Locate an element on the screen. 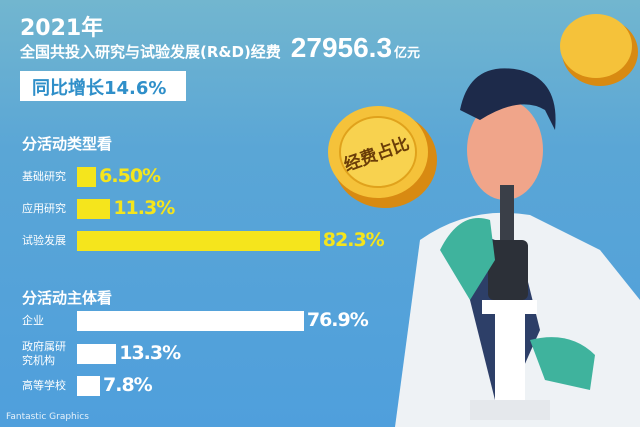  watermark: Fantastic Graphics is located at coordinates (47, 417).